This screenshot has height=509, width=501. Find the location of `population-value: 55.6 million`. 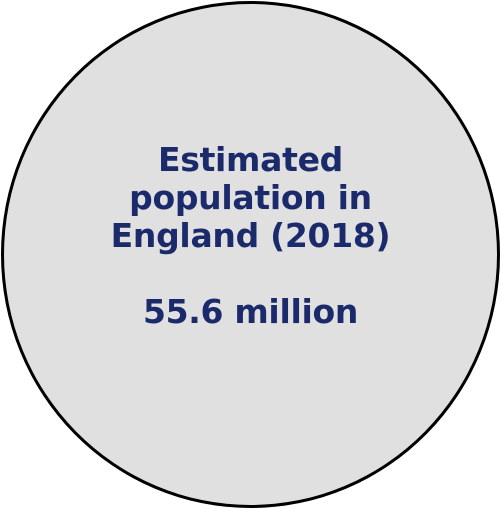

population-value: 55.6 million is located at coordinates (250, 311).